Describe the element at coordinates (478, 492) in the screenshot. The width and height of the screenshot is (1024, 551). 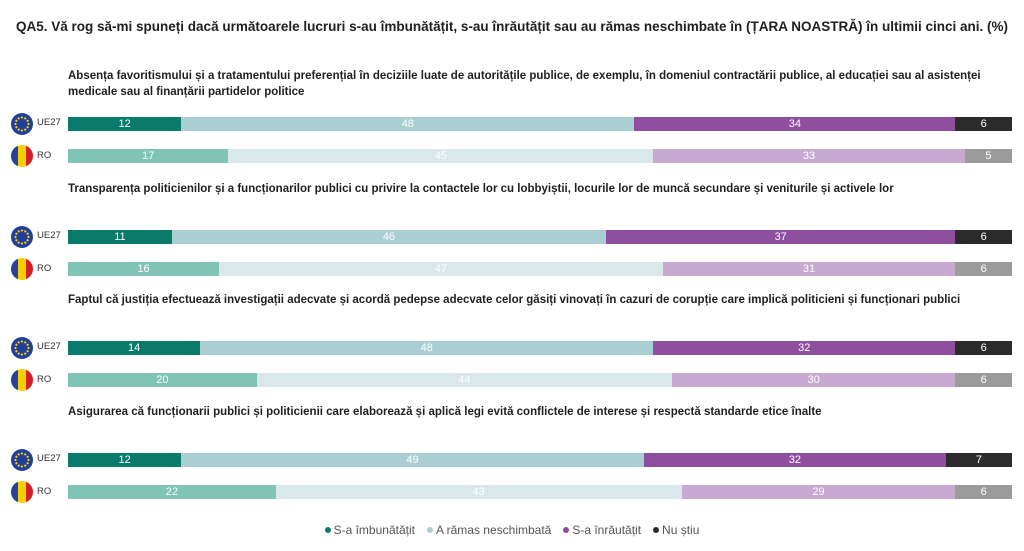
I see `bar-segment-unchanged: 43` at that location.